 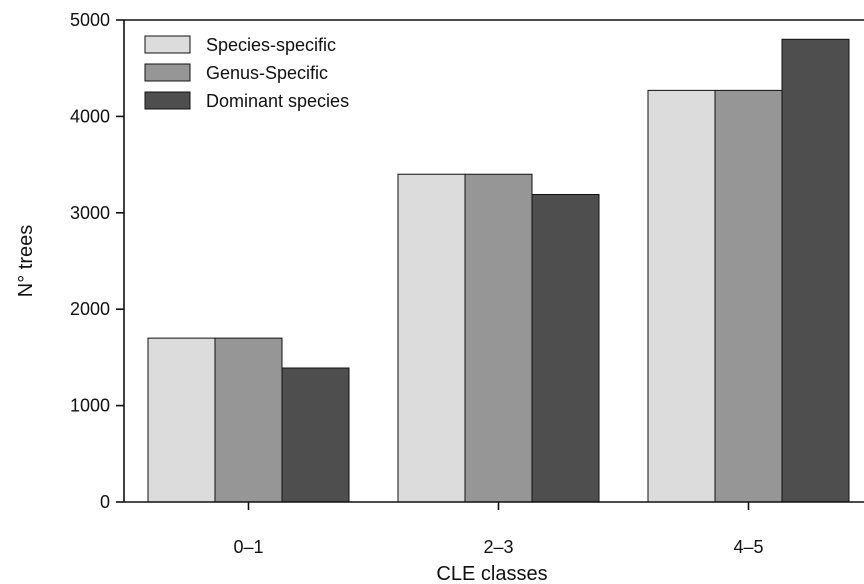 I want to click on y-axis-ticks: 0 1000 2000 3000 4000 5000, so click(x=97, y=261).